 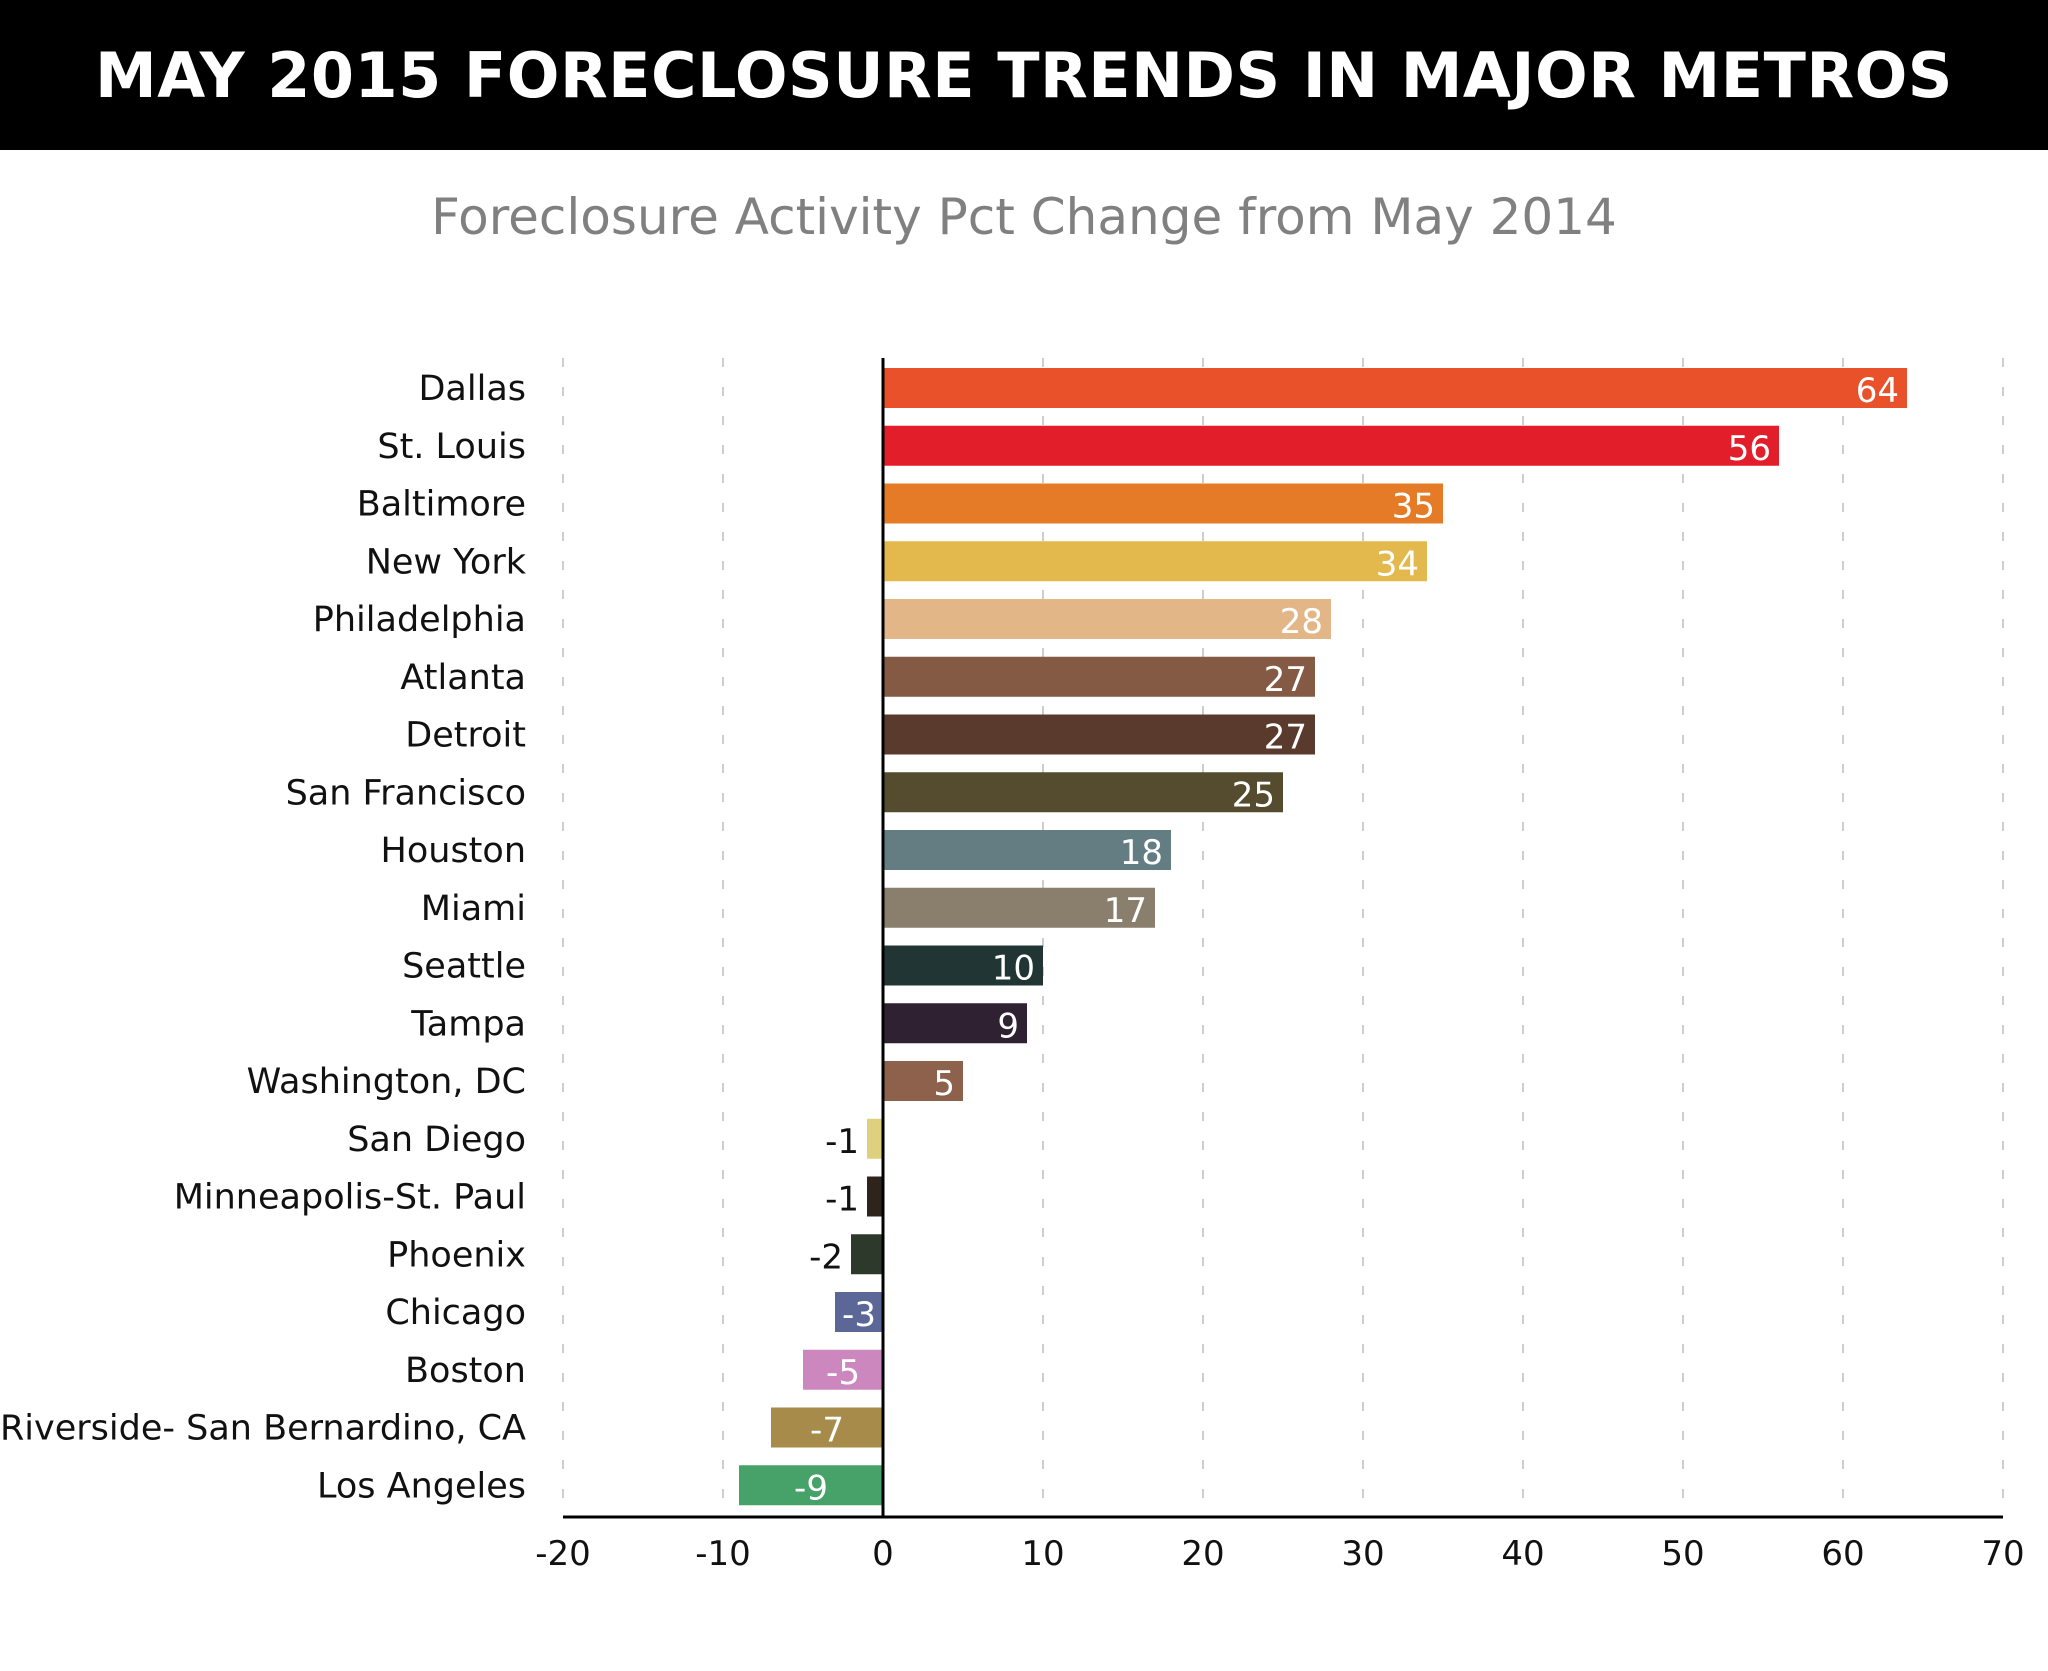 I want to click on value-label: 18, so click(x=1141, y=853).